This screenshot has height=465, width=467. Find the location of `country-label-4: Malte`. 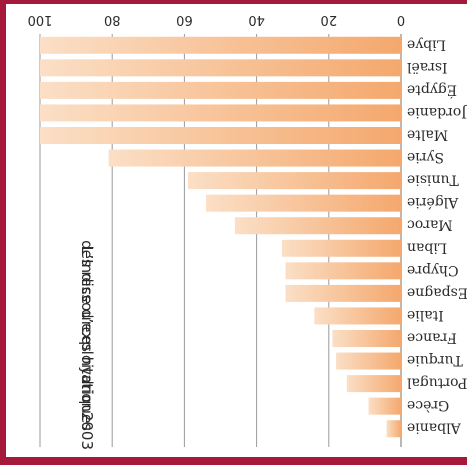

country-label-4: Malte is located at coordinates (427, 135).